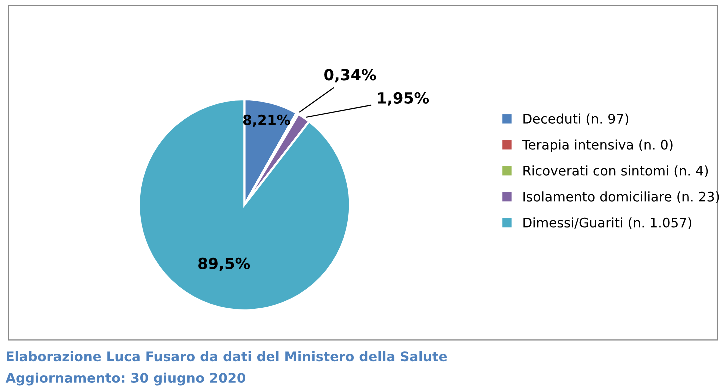  I want to click on text: Elaborazione Luca Fusaro da dati del Ministero della Salute, so click(227, 356).